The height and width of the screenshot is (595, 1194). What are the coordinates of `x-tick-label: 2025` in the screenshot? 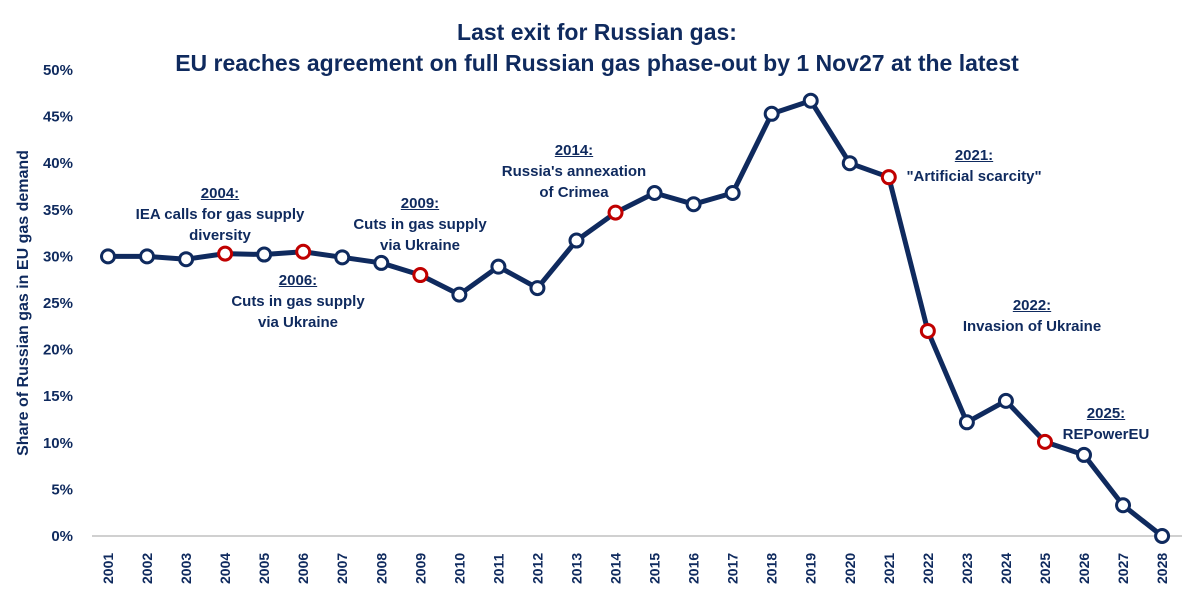 It's located at (1045, 568).